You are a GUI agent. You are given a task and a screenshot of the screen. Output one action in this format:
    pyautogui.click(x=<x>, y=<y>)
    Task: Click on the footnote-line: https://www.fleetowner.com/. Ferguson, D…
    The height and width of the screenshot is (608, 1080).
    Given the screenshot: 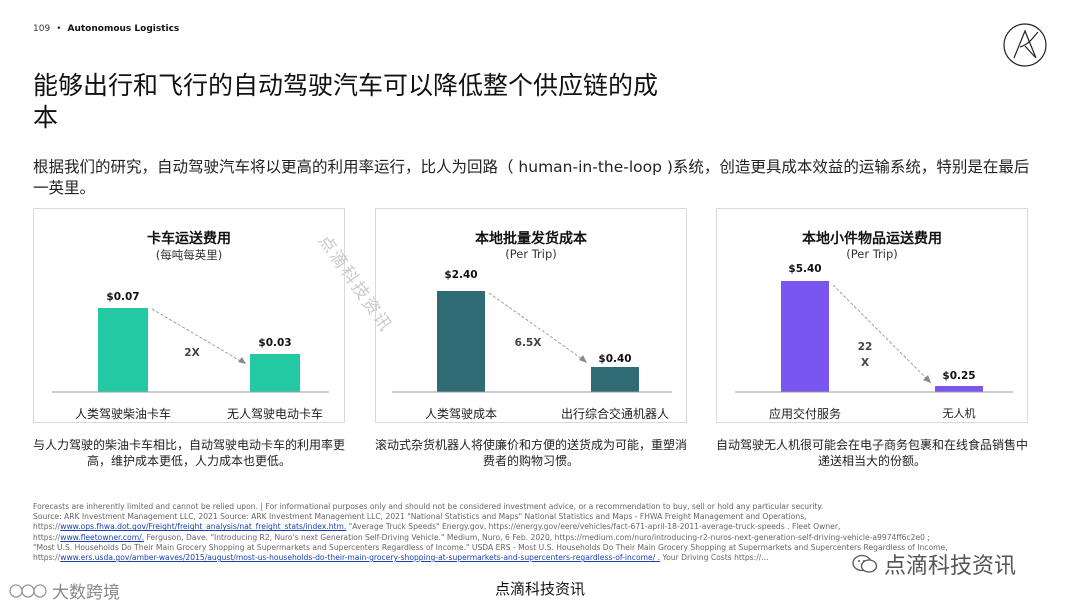 What is the action you would take?
    pyautogui.click(x=481, y=537)
    